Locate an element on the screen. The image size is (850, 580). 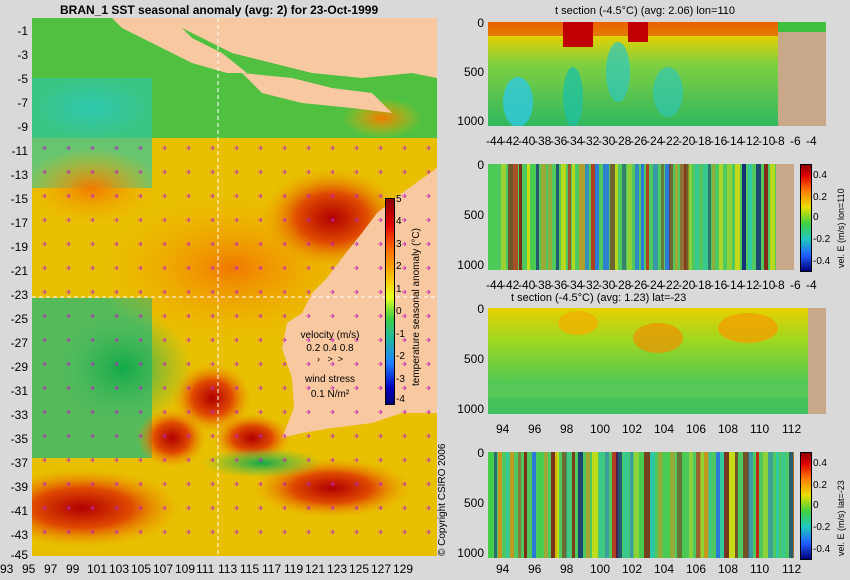
panel-x-tick: -22 is located at coordinates (671, 285).